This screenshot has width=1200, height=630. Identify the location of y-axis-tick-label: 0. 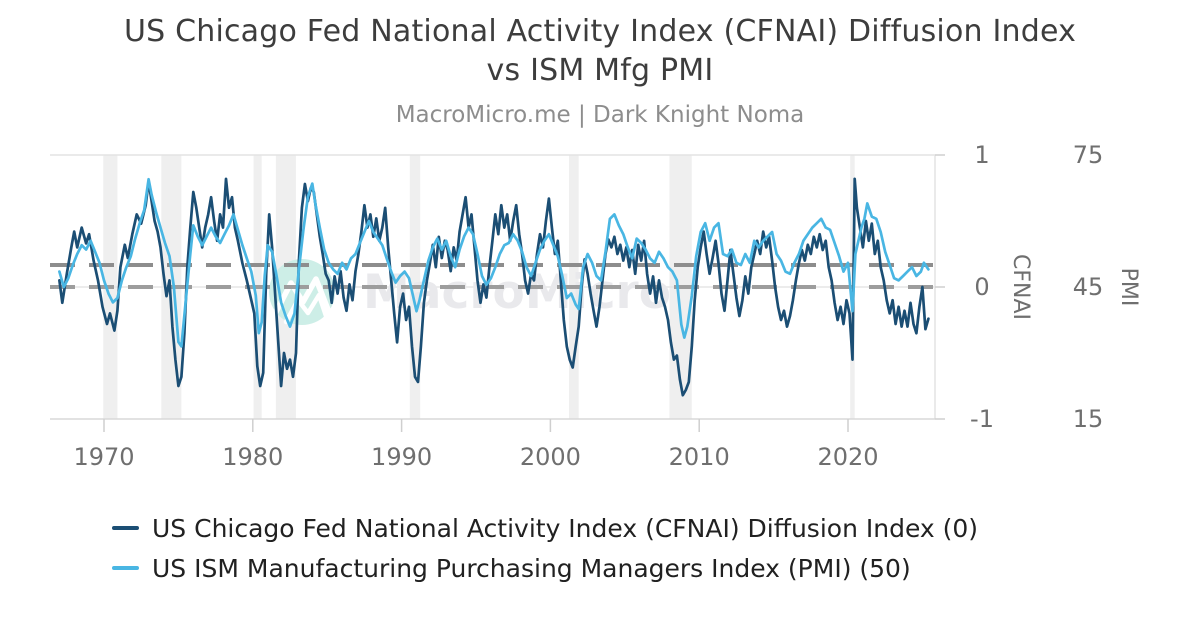
(982, 287).